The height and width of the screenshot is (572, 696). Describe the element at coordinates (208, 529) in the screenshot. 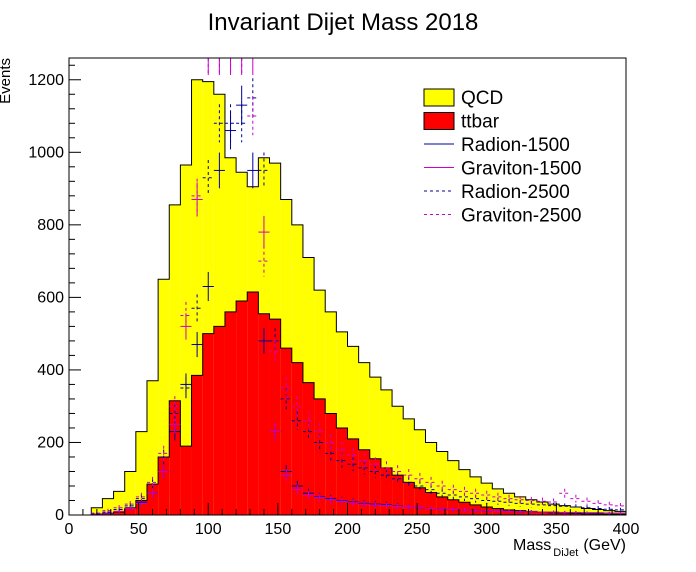

I see `x-tick-label: 100` at that location.